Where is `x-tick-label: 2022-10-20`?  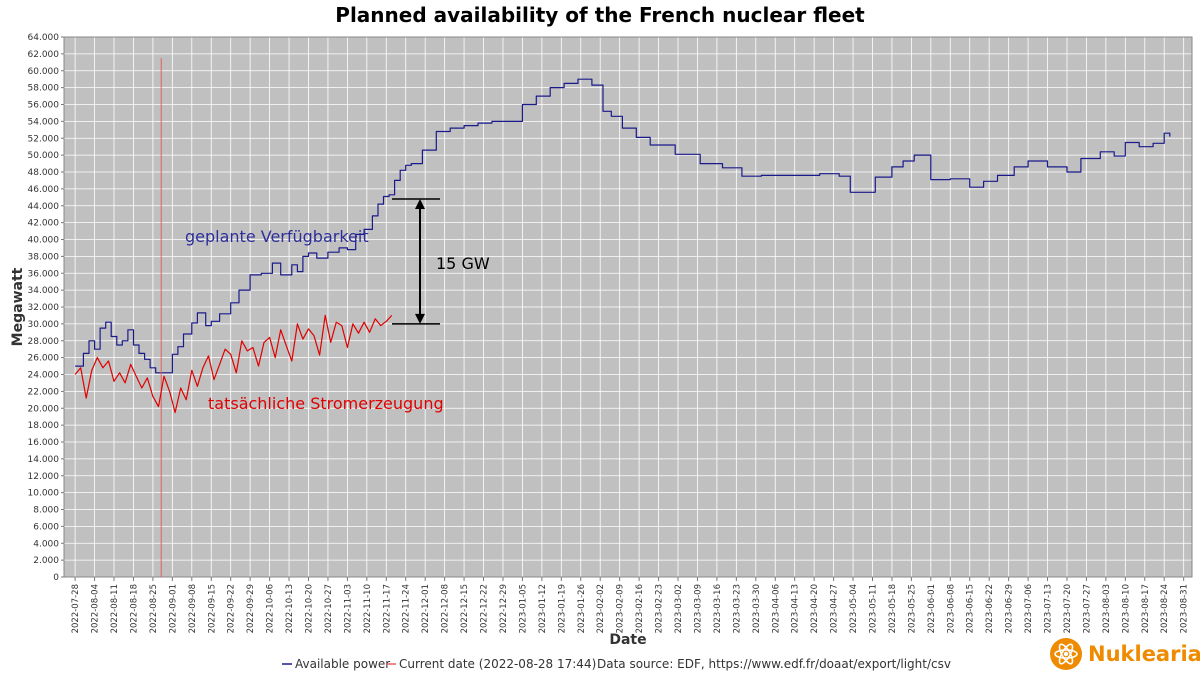 x-tick-label: 2022-10-20 is located at coordinates (309, 608).